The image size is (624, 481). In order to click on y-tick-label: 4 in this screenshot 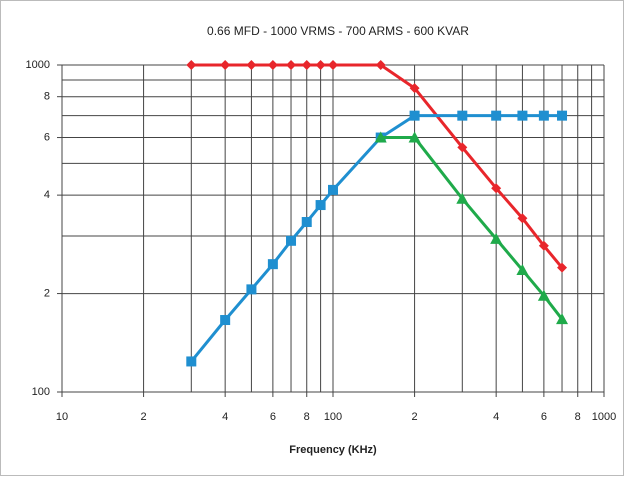, I will do `click(47, 195)`.